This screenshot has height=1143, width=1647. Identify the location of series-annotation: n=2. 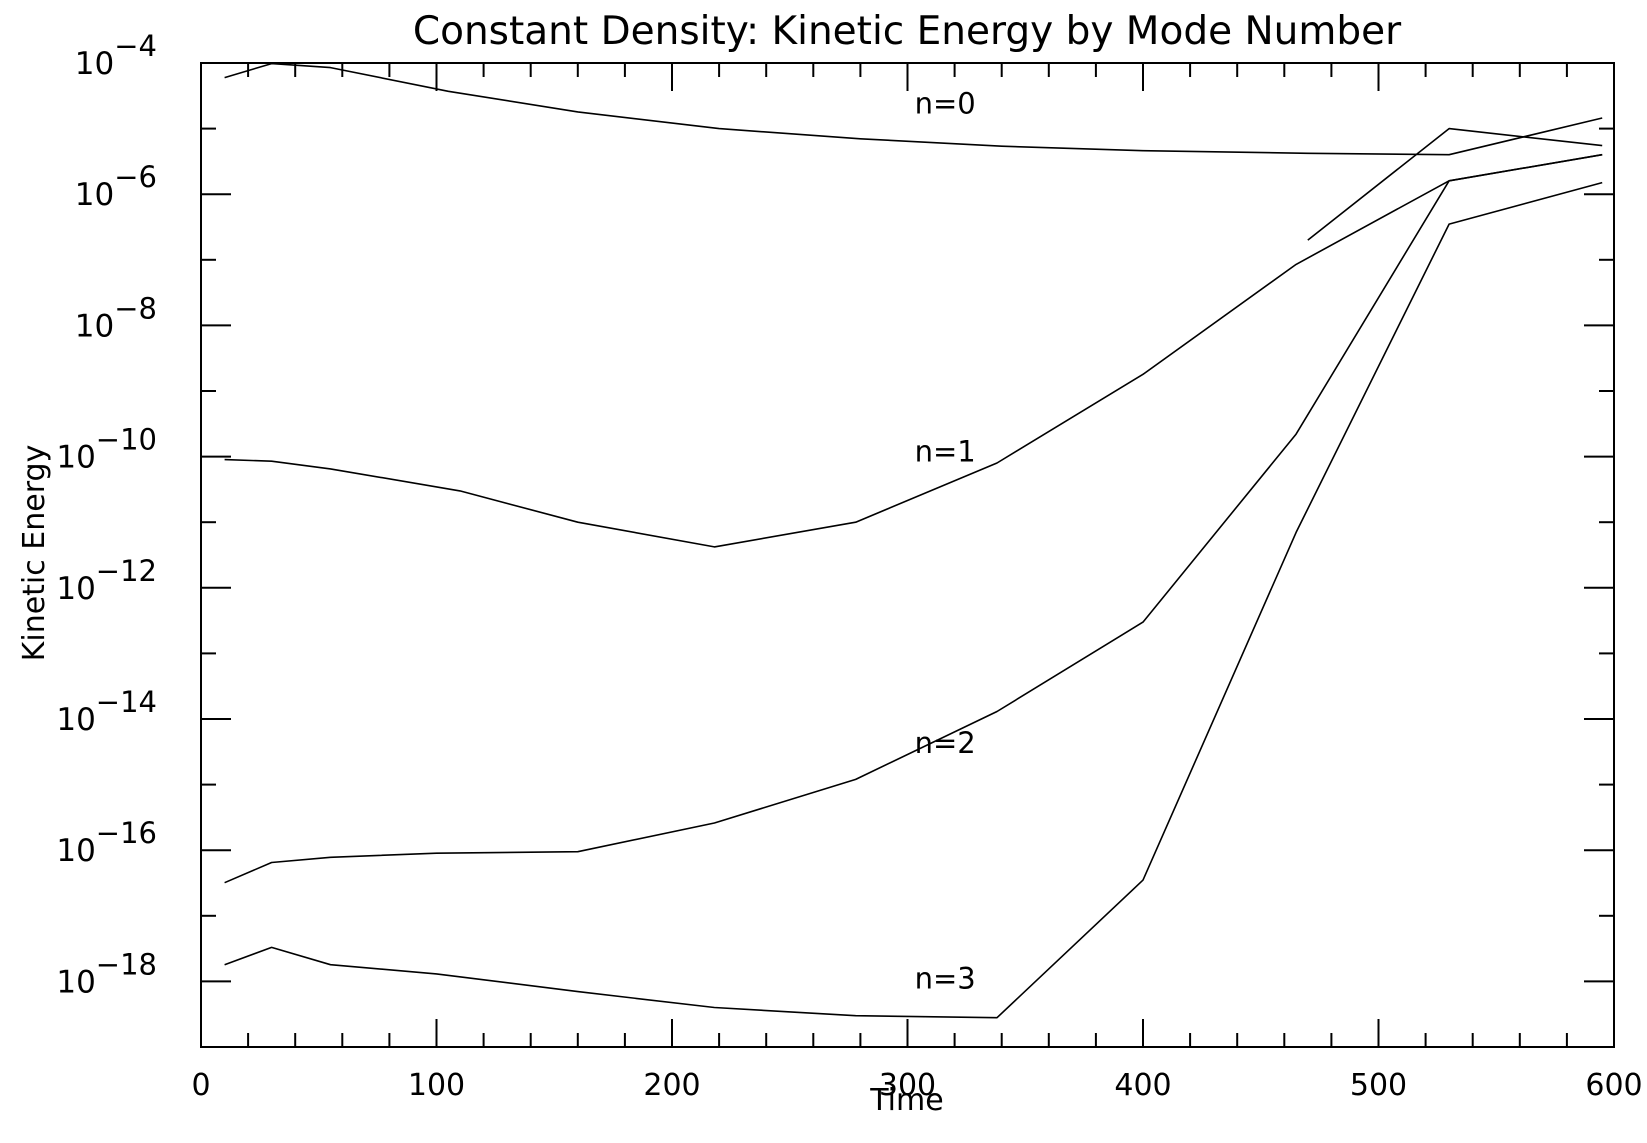
(945, 743).